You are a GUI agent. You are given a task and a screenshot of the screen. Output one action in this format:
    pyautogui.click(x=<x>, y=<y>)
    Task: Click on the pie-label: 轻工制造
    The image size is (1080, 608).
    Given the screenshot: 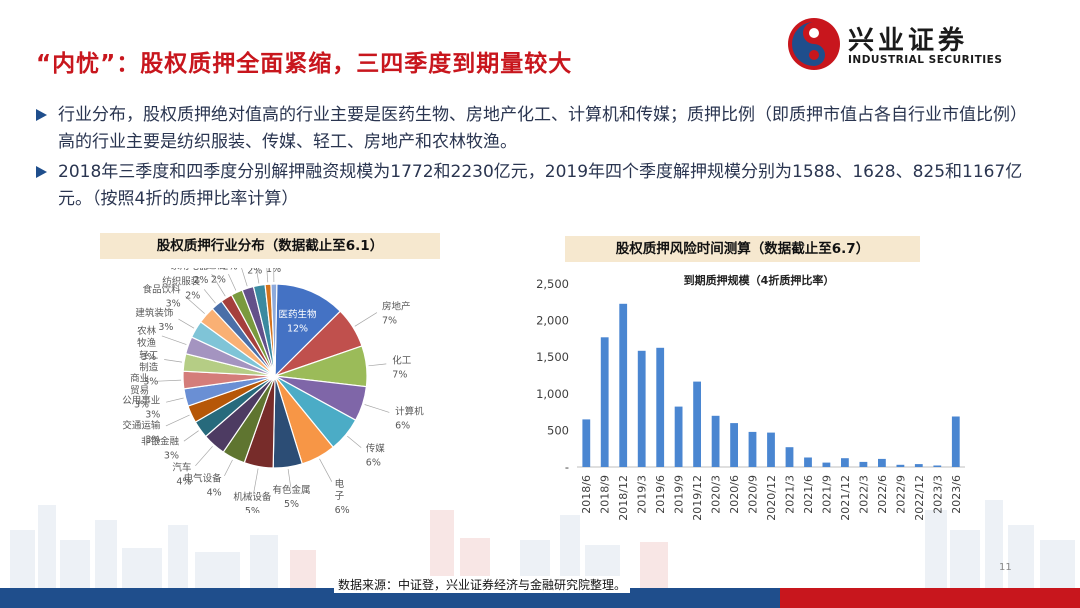 What is the action you would take?
    pyautogui.click(x=149, y=362)
    